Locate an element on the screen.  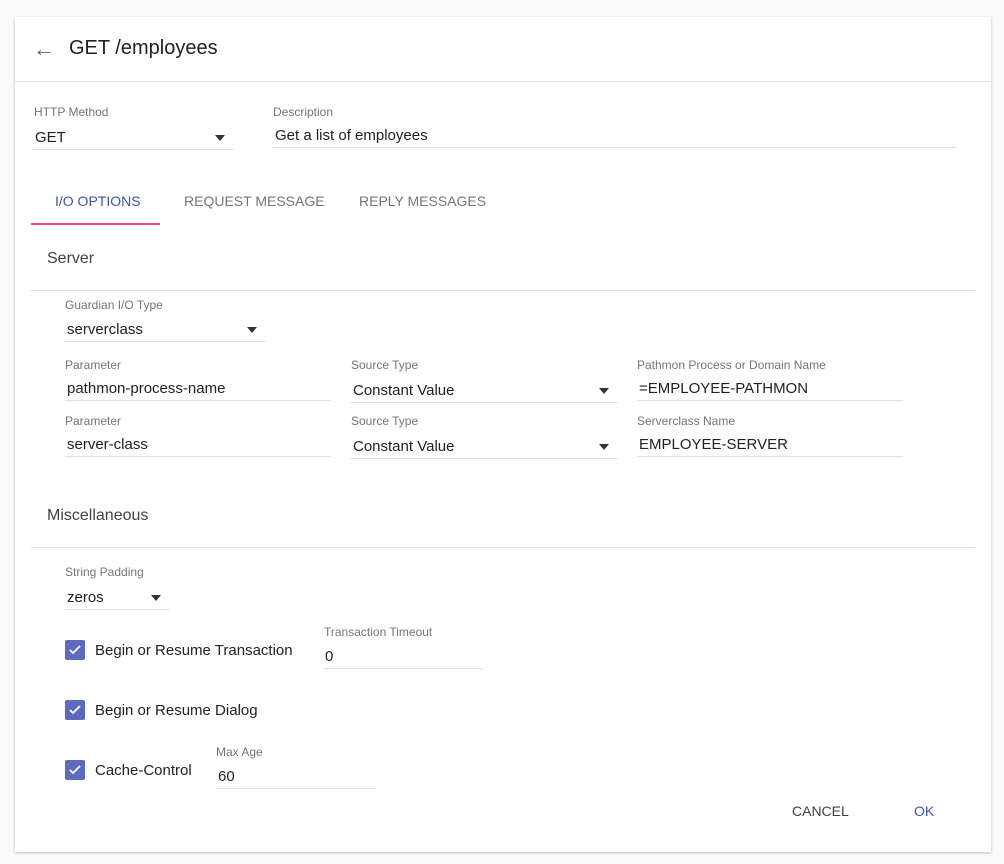
tab-reply-messages: REPLY MESSAGES is located at coordinates (423, 201).